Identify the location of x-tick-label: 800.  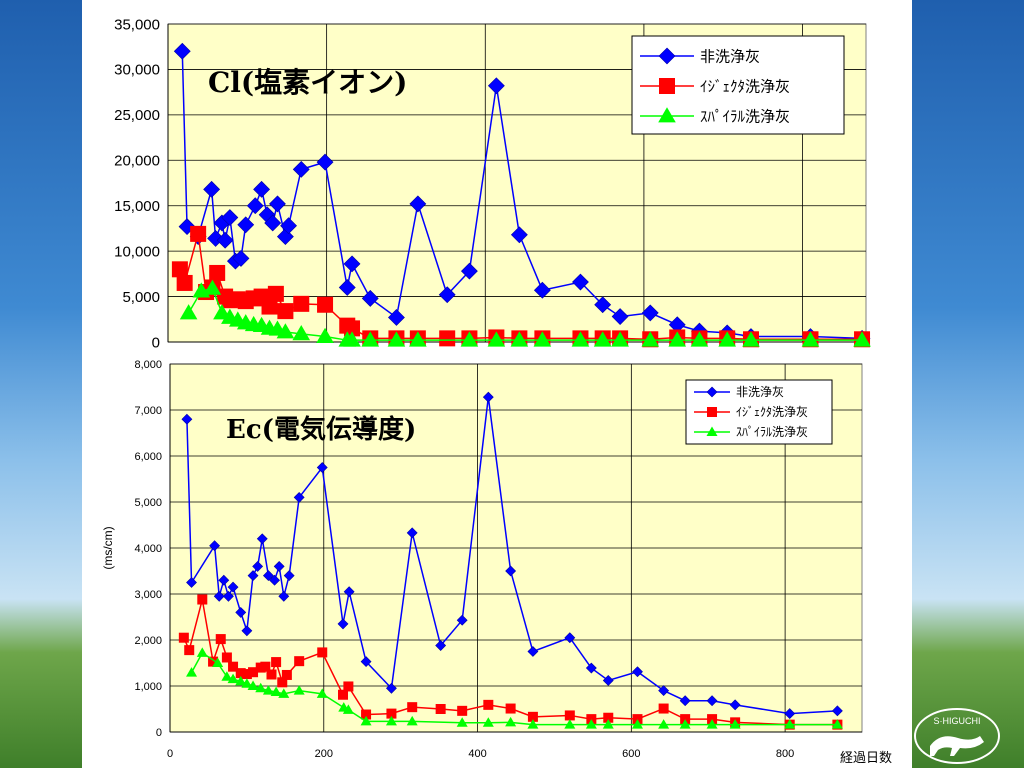
(785, 754).